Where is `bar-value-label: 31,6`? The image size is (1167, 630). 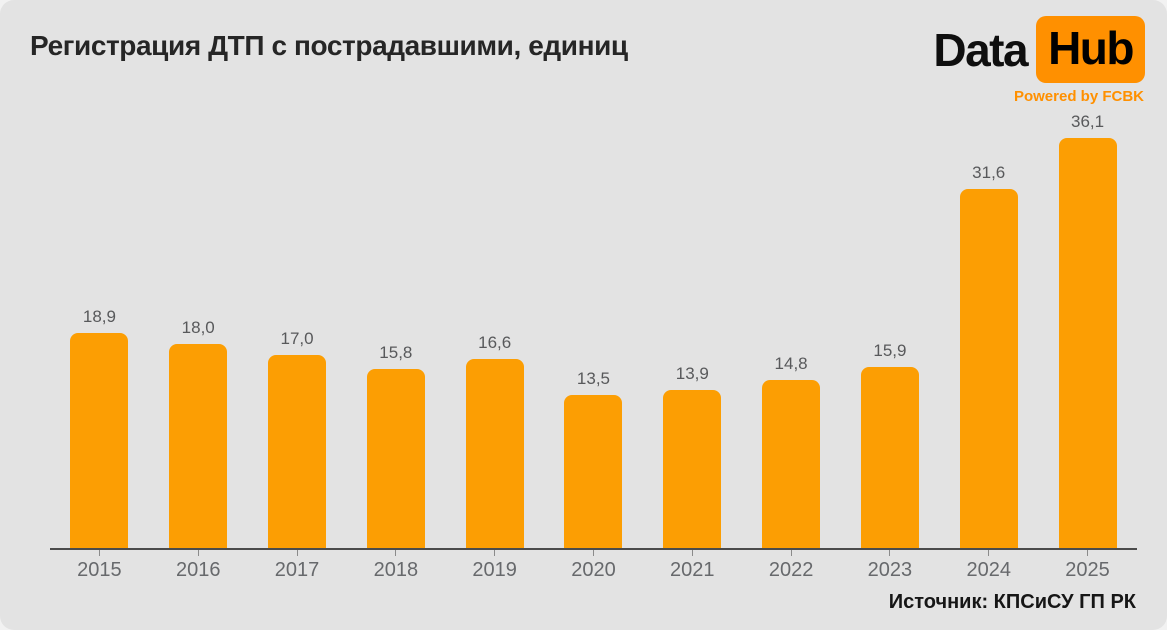
bar-value-label: 31,6 is located at coordinates (989, 172).